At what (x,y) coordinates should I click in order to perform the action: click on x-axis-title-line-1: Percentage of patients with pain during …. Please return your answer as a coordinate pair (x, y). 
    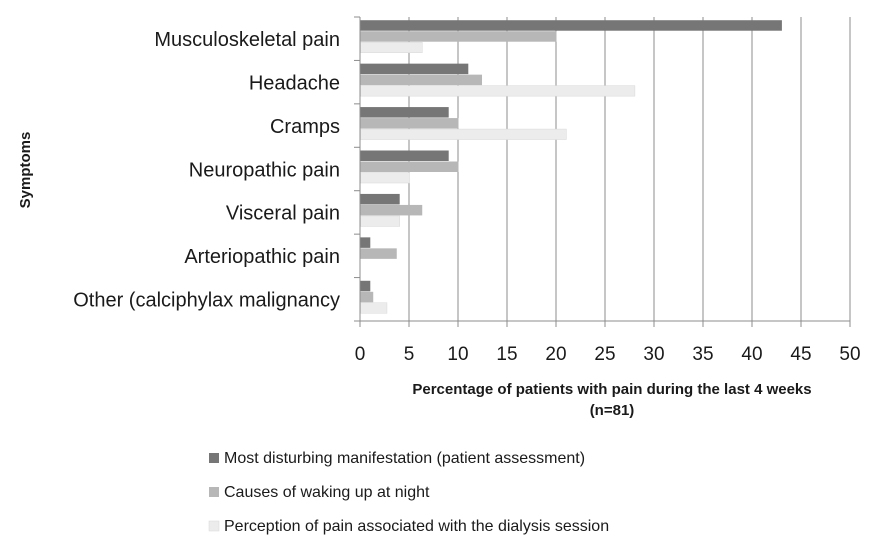
    Looking at the image, I should click on (611, 389).